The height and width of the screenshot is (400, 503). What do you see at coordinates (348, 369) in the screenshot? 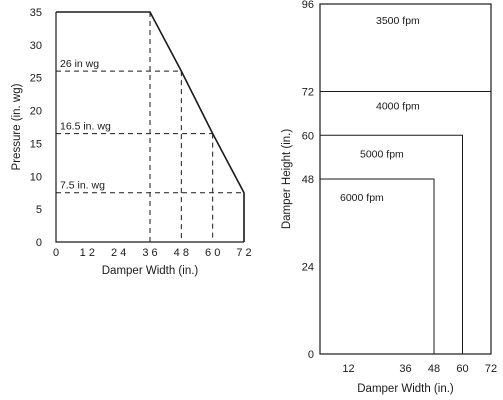
I see `x-tick-label: 12` at bounding box center [348, 369].